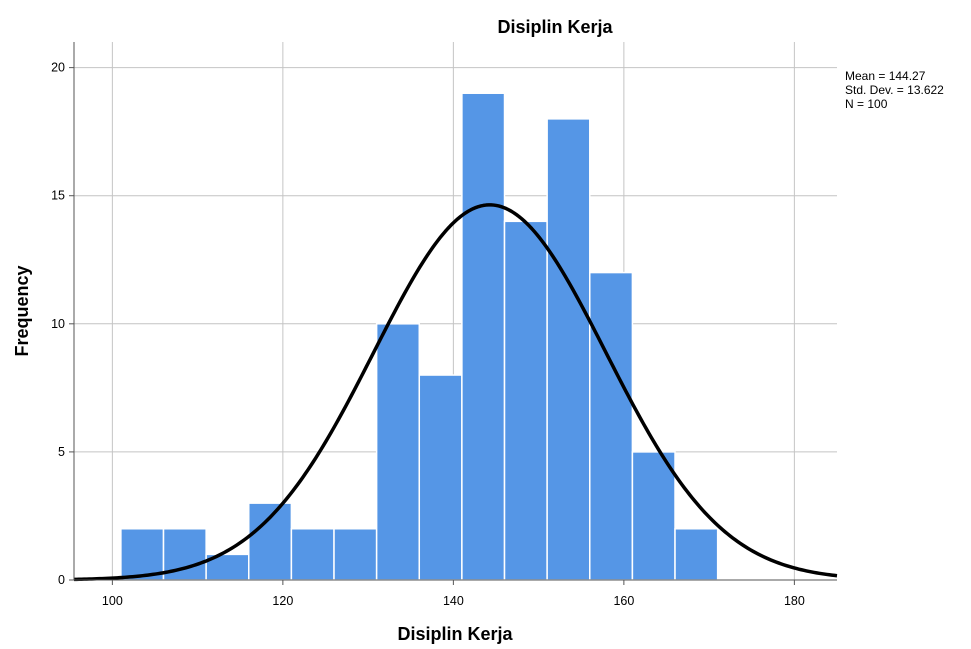 The image size is (971, 649). Describe the element at coordinates (453, 601) in the screenshot. I see `x-tick-label: 140` at that location.